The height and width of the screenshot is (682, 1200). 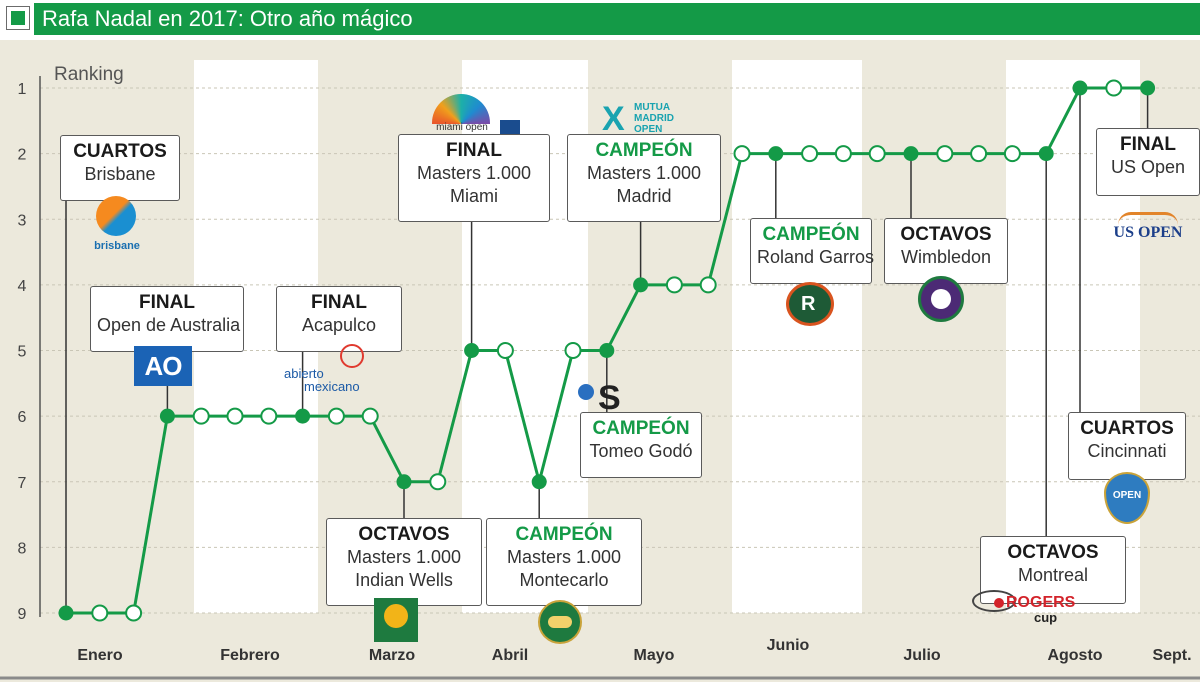 What do you see at coordinates (22, 614) in the screenshot?
I see `y-tick-label: 9` at bounding box center [22, 614].